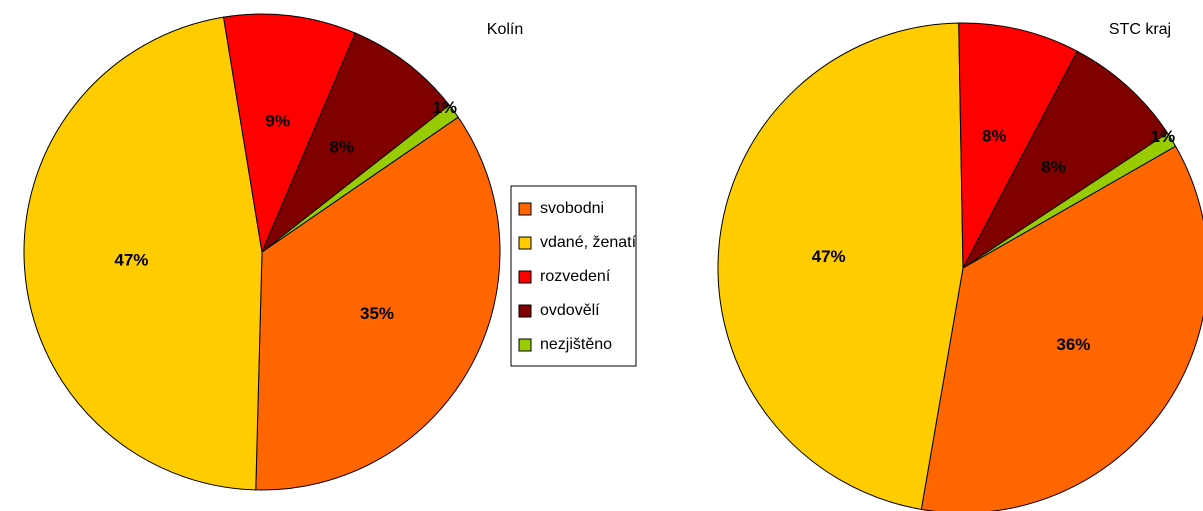  I want to click on data-label: 35%, so click(377, 313).